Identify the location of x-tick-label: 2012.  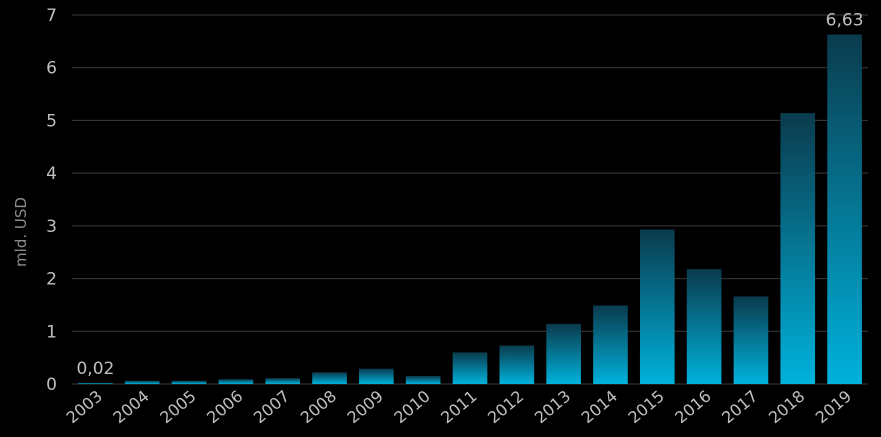
(505, 407).